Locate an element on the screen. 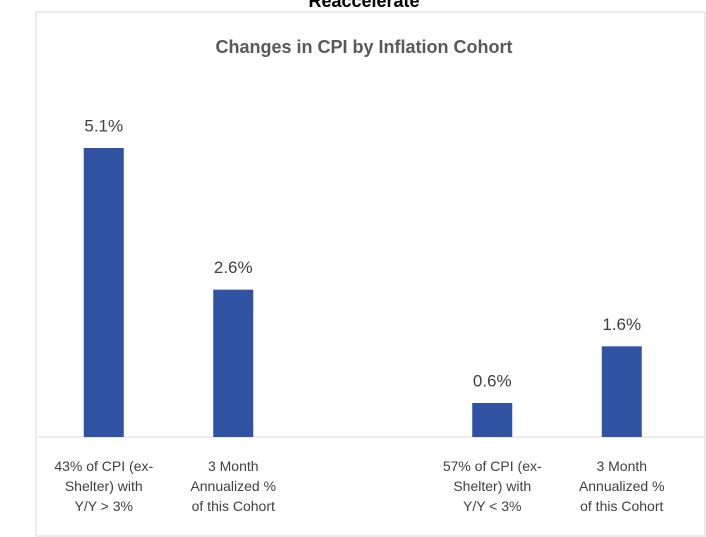 The image size is (706, 537). data-label: 5.1% is located at coordinates (103, 125).